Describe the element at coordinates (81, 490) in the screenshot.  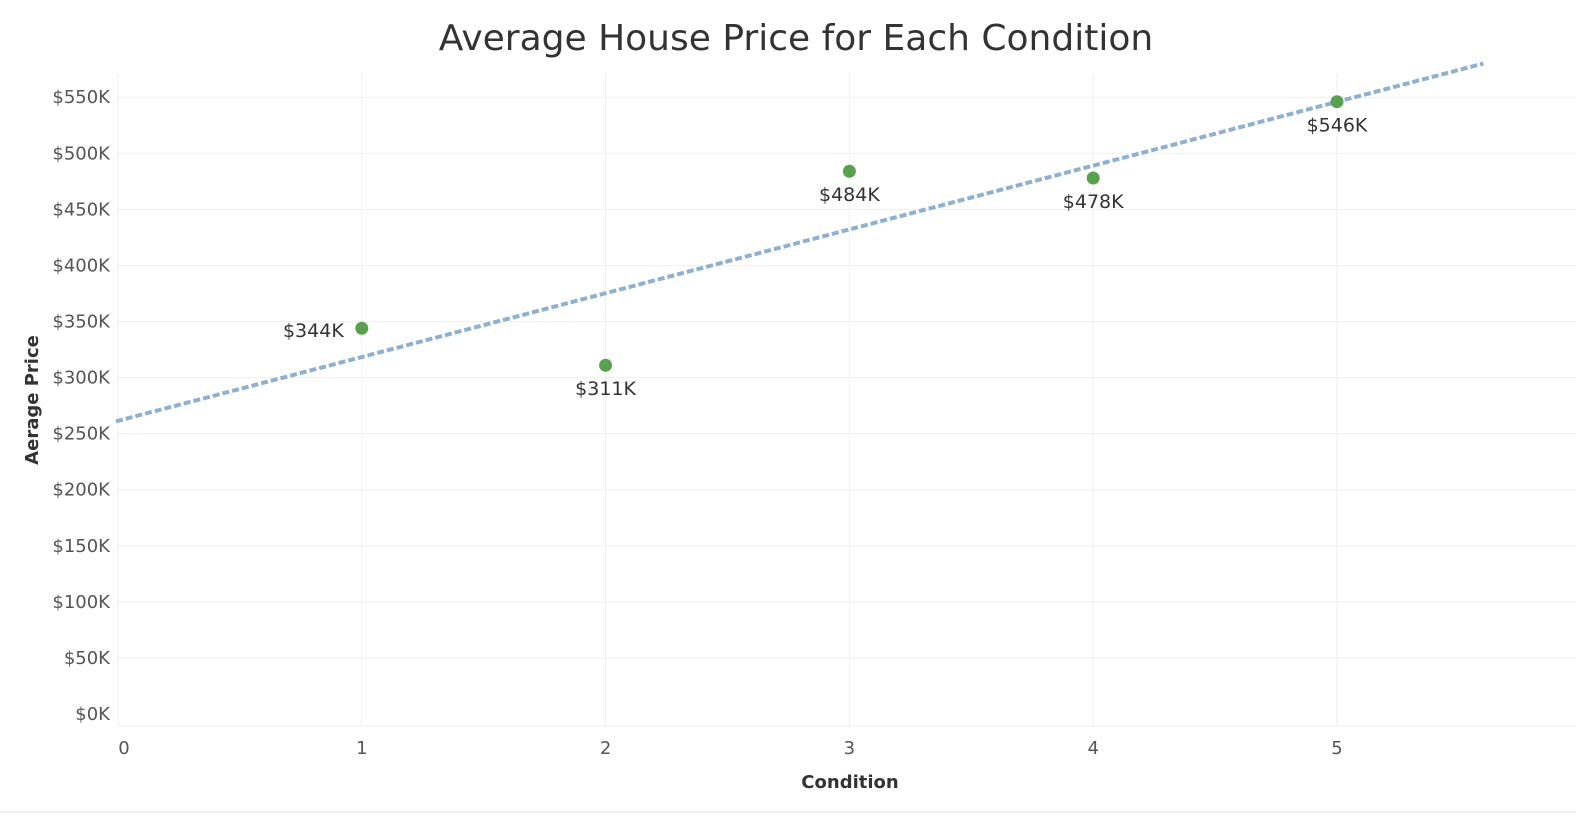
I see `y-tick-label: $200K` at that location.